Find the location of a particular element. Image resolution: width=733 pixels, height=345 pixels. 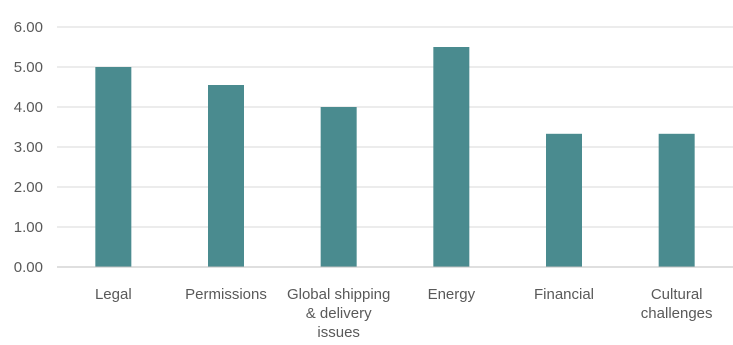

x-category-label-line: & delivery is located at coordinates (339, 313).